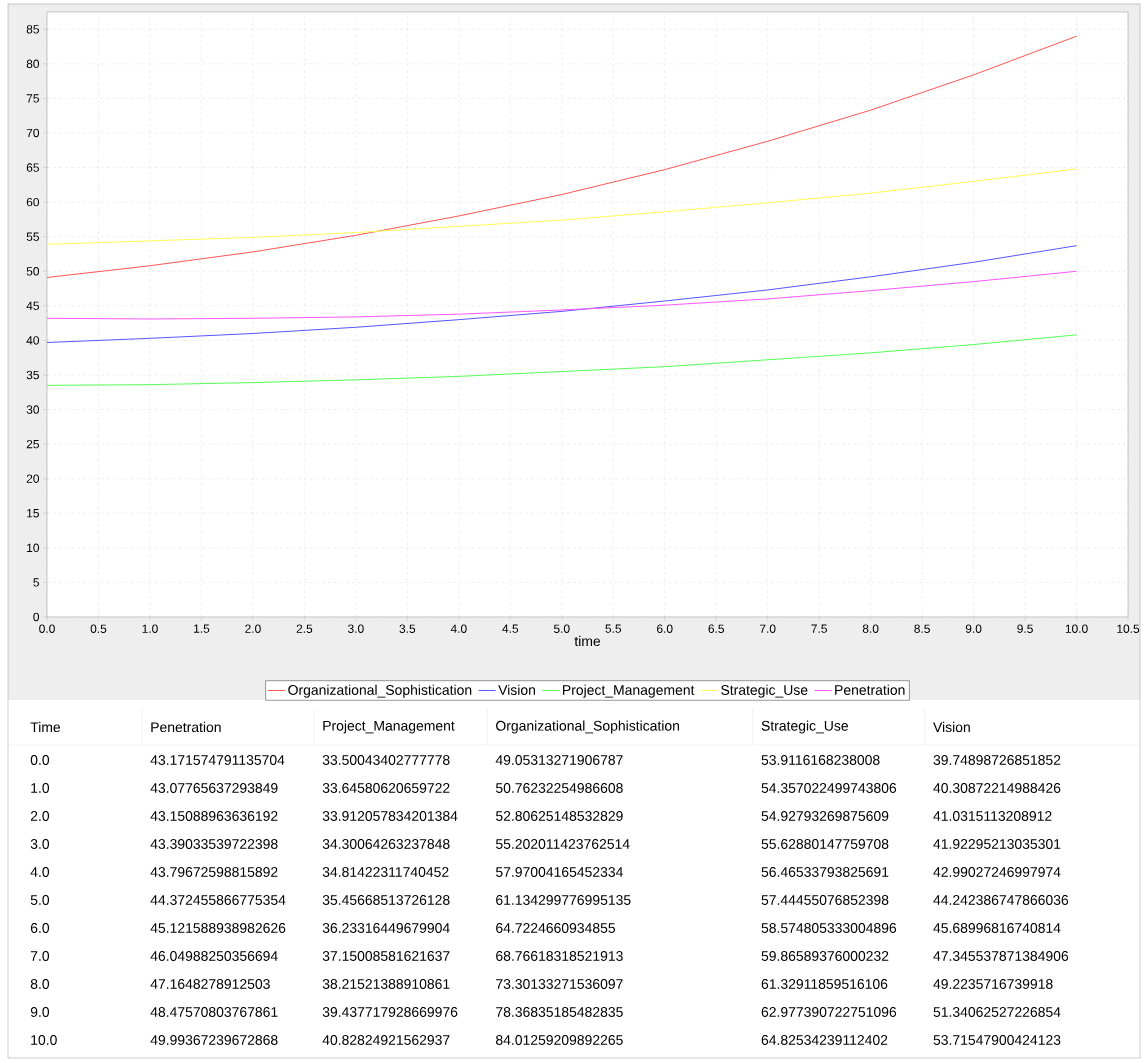  Describe the element at coordinates (33, 133) in the screenshot. I see `y-tick-label: 70` at that location.